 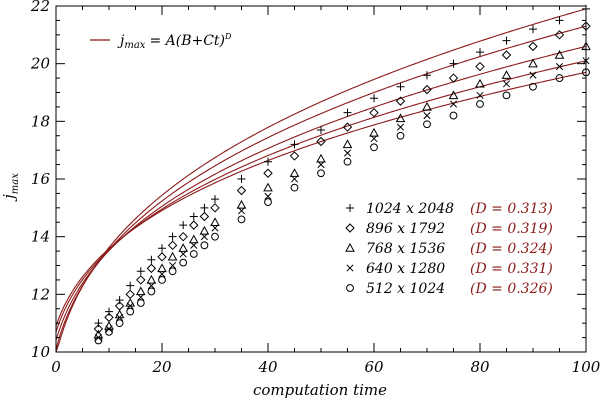 What do you see at coordinates (511, 249) in the screenshot?
I see `legend-d-value: (D = 0.324)` at bounding box center [511, 249].